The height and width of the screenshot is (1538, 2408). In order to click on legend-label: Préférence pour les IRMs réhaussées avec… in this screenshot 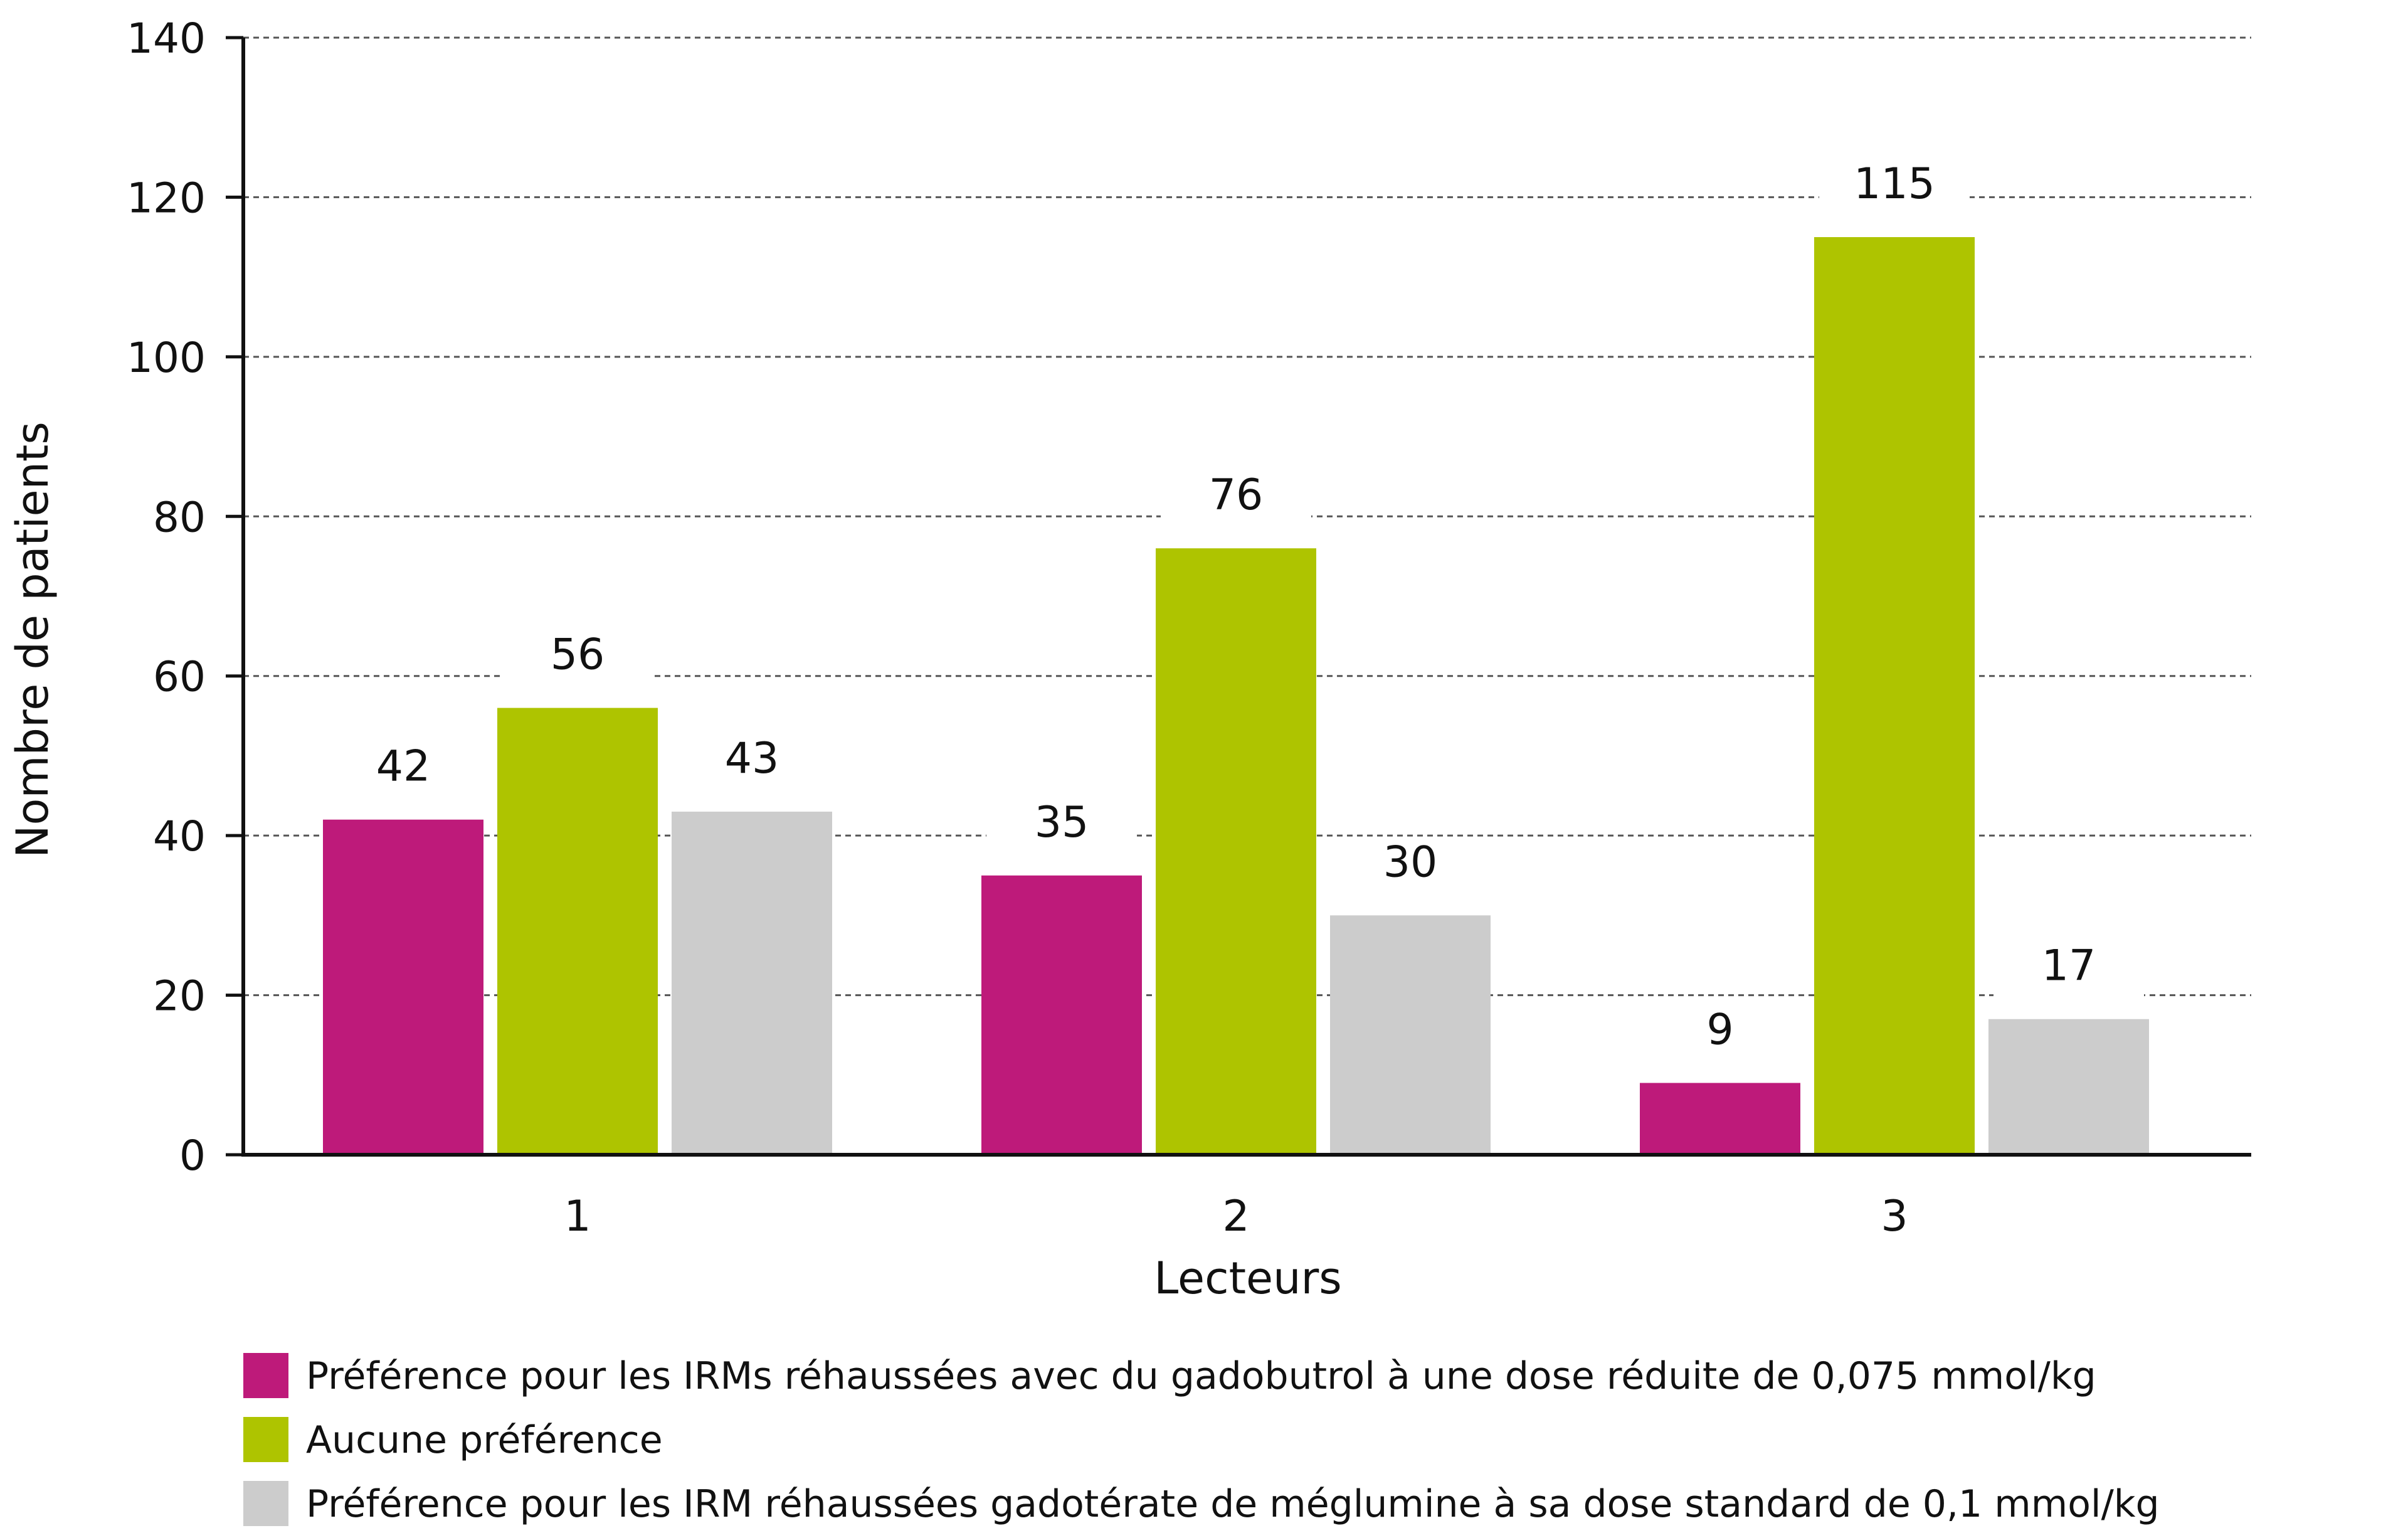, I will do `click(1201, 1376)`.